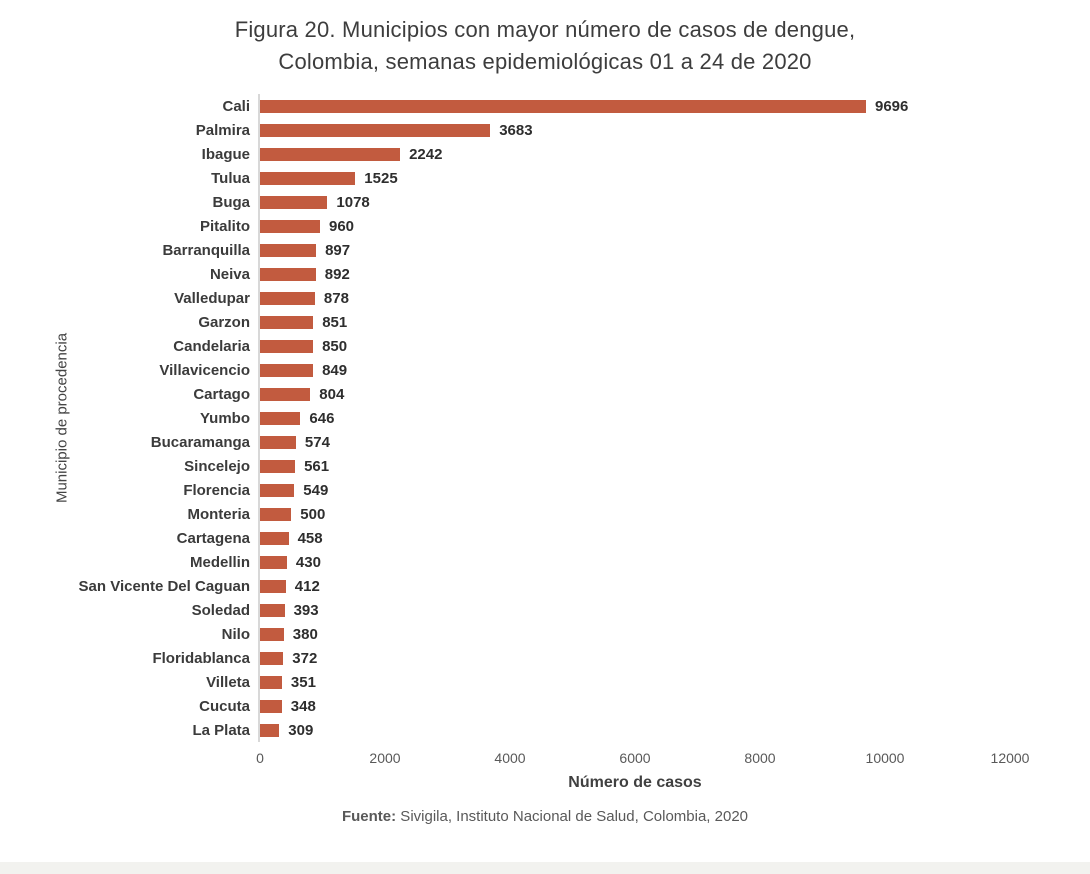  Describe the element at coordinates (674, 706) in the screenshot. I see `bar-area: 348` at that location.